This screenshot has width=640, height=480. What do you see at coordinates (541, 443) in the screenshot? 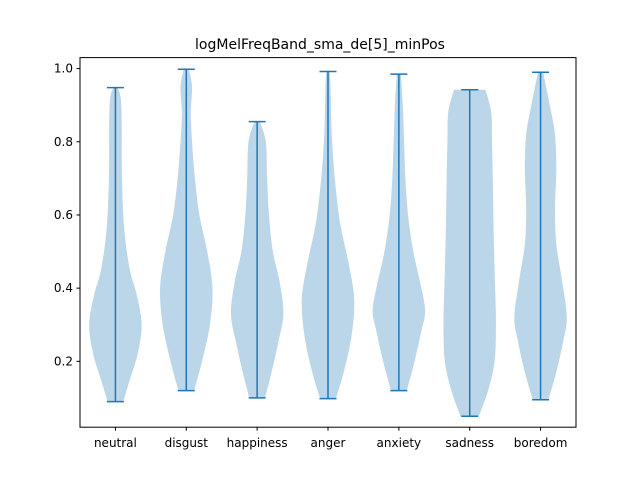
I see `x-tick-label-boredom: boredom` at bounding box center [541, 443].